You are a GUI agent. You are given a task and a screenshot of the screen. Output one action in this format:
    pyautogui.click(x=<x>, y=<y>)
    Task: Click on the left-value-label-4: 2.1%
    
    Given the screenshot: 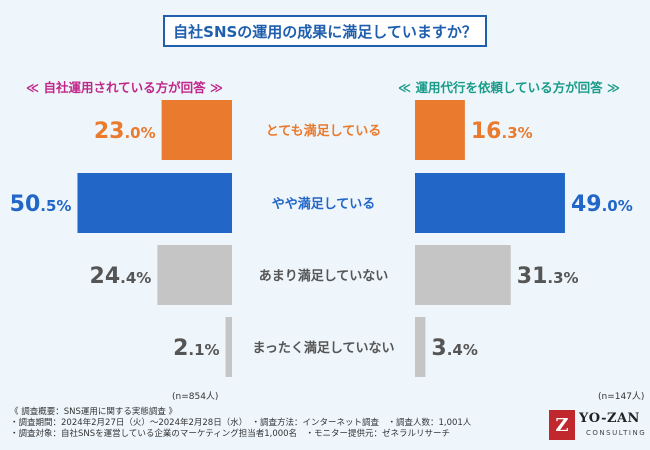 What is the action you would take?
    pyautogui.click(x=196, y=348)
    